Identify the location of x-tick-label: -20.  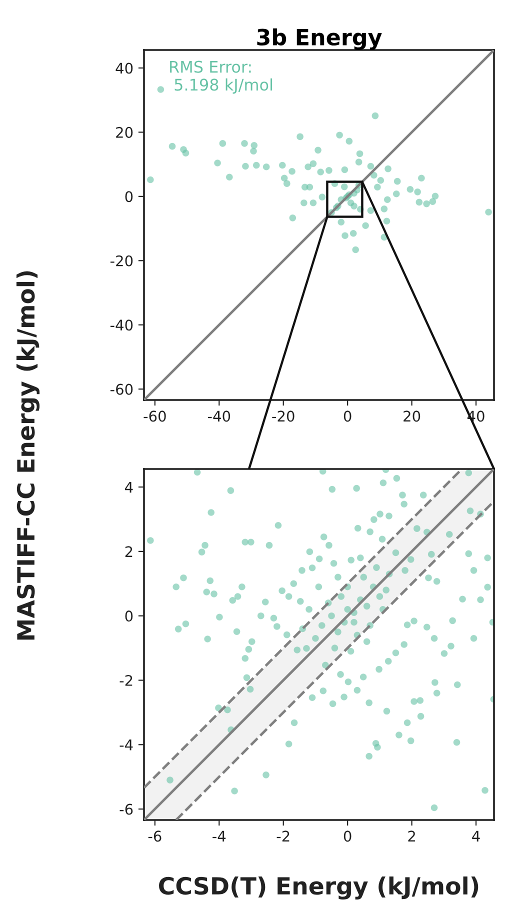
(283, 416).